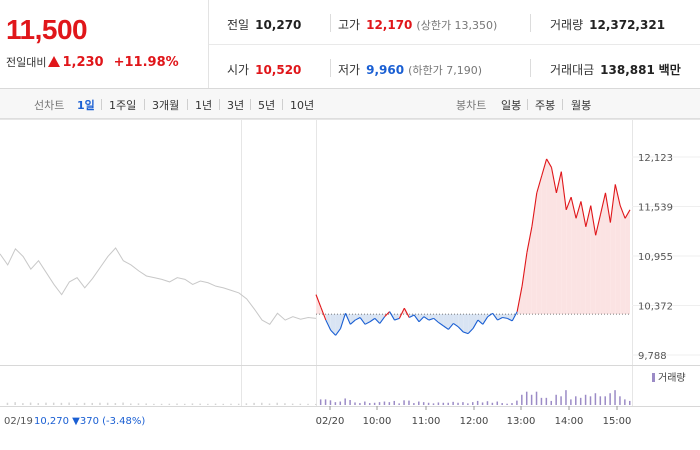  I want to click on amount-stat: 거래대금 138,881 백만, so click(615, 69).